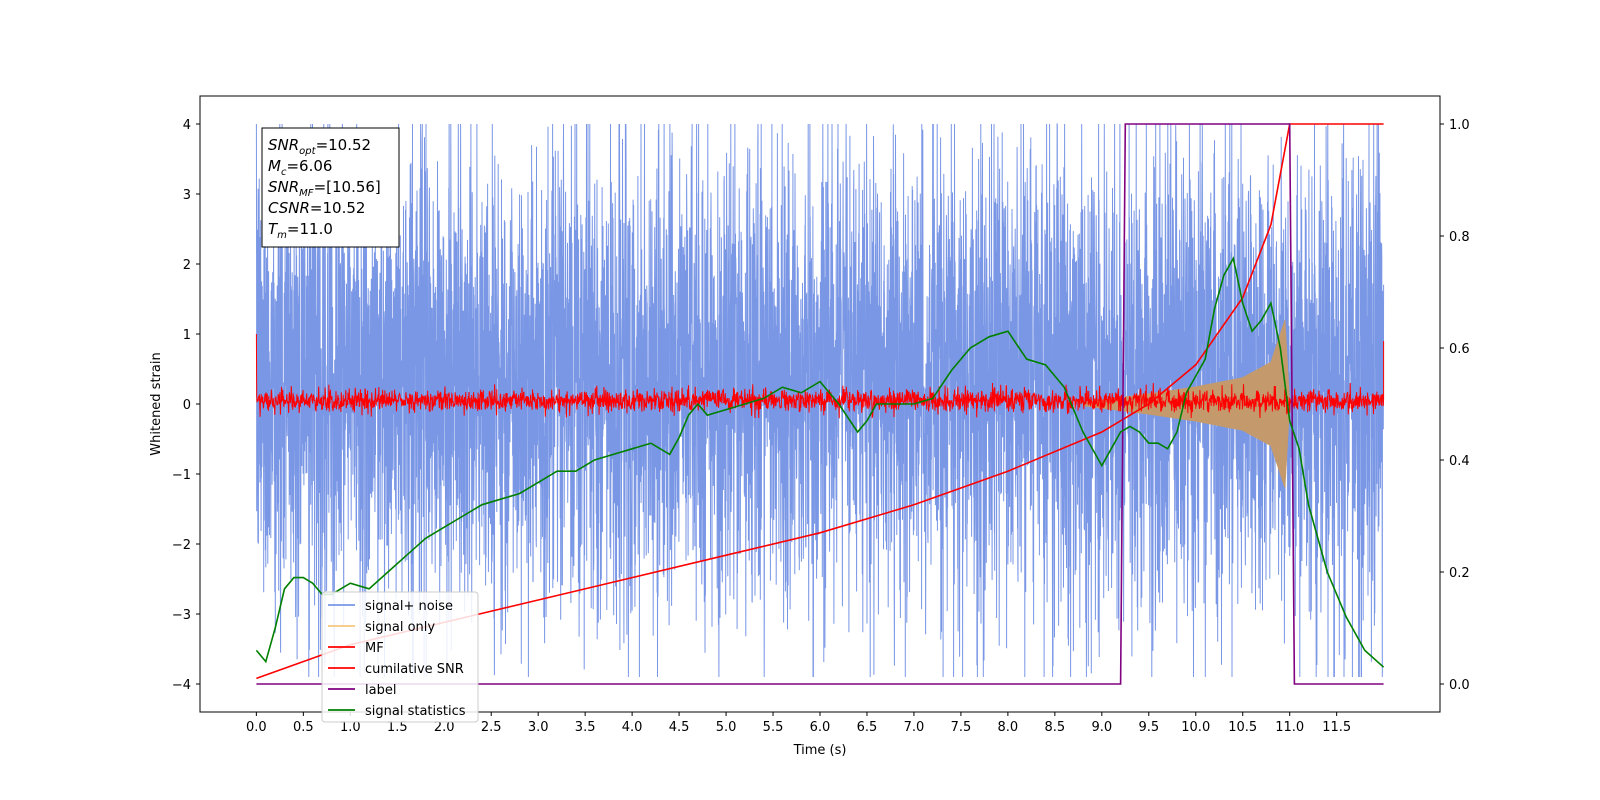 Image resolution: width=1600 pixels, height=800 pixels. I want to click on x-tick-label: 8.5, so click(1055, 727).